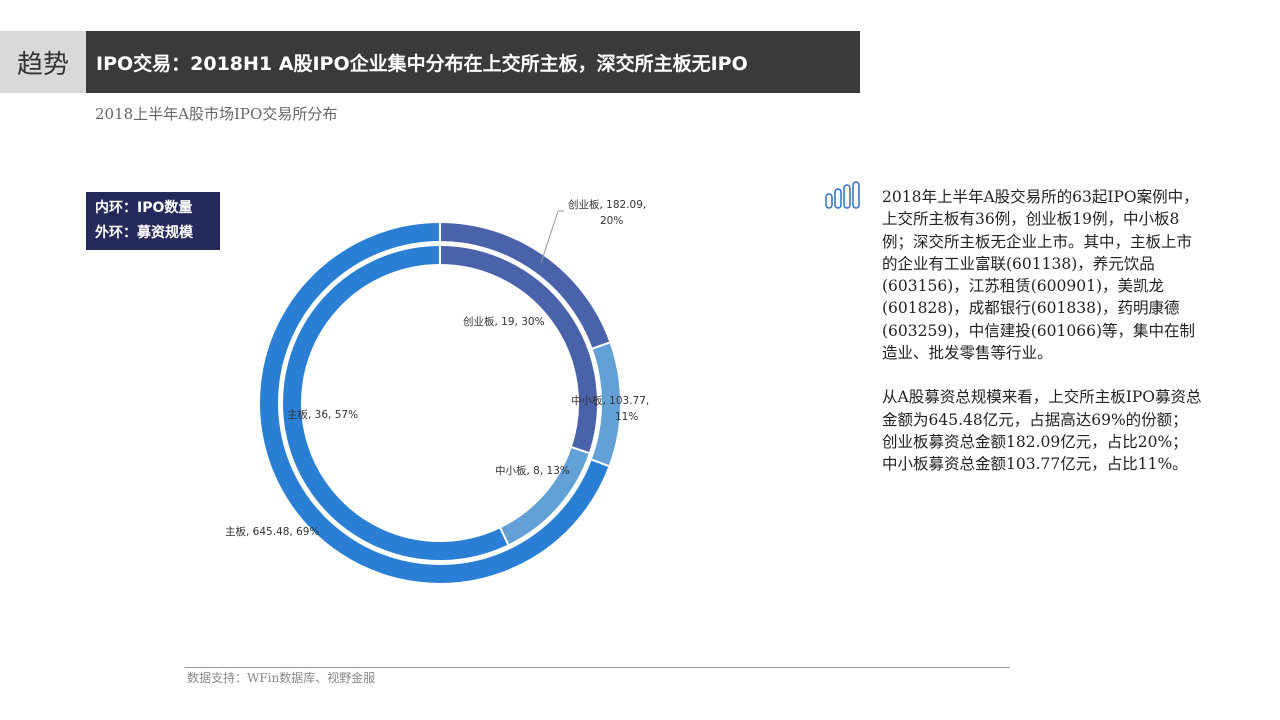  I want to click on data-source: 数据支持：WFin数据库、视野金服, so click(281, 678).